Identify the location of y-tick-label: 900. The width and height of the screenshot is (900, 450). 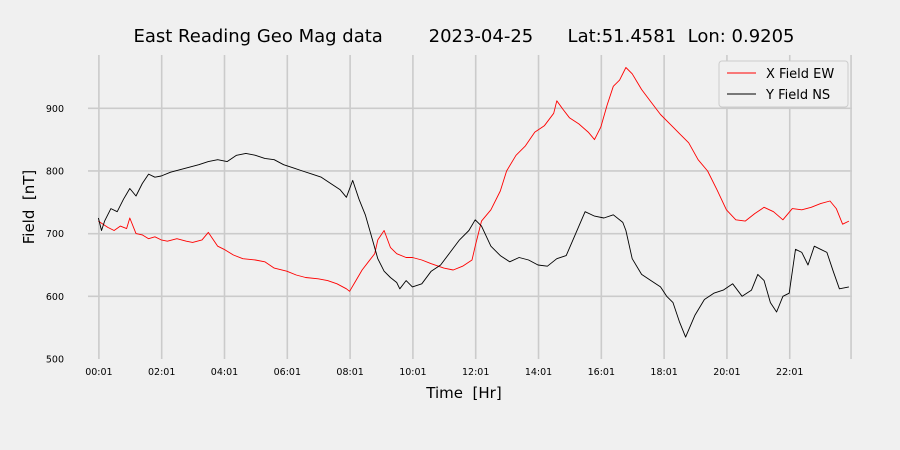
(55, 109).